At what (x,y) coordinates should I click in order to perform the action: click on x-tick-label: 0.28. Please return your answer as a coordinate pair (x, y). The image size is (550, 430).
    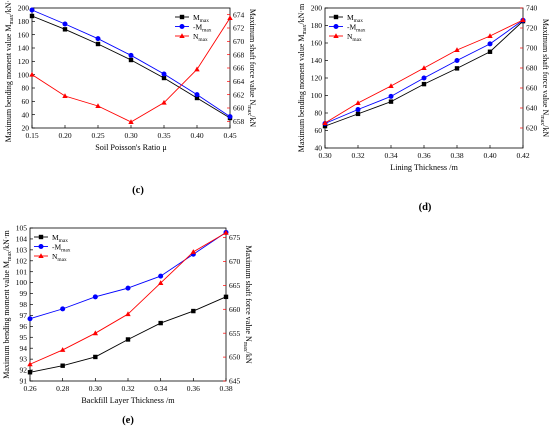
    Looking at the image, I should click on (62, 388).